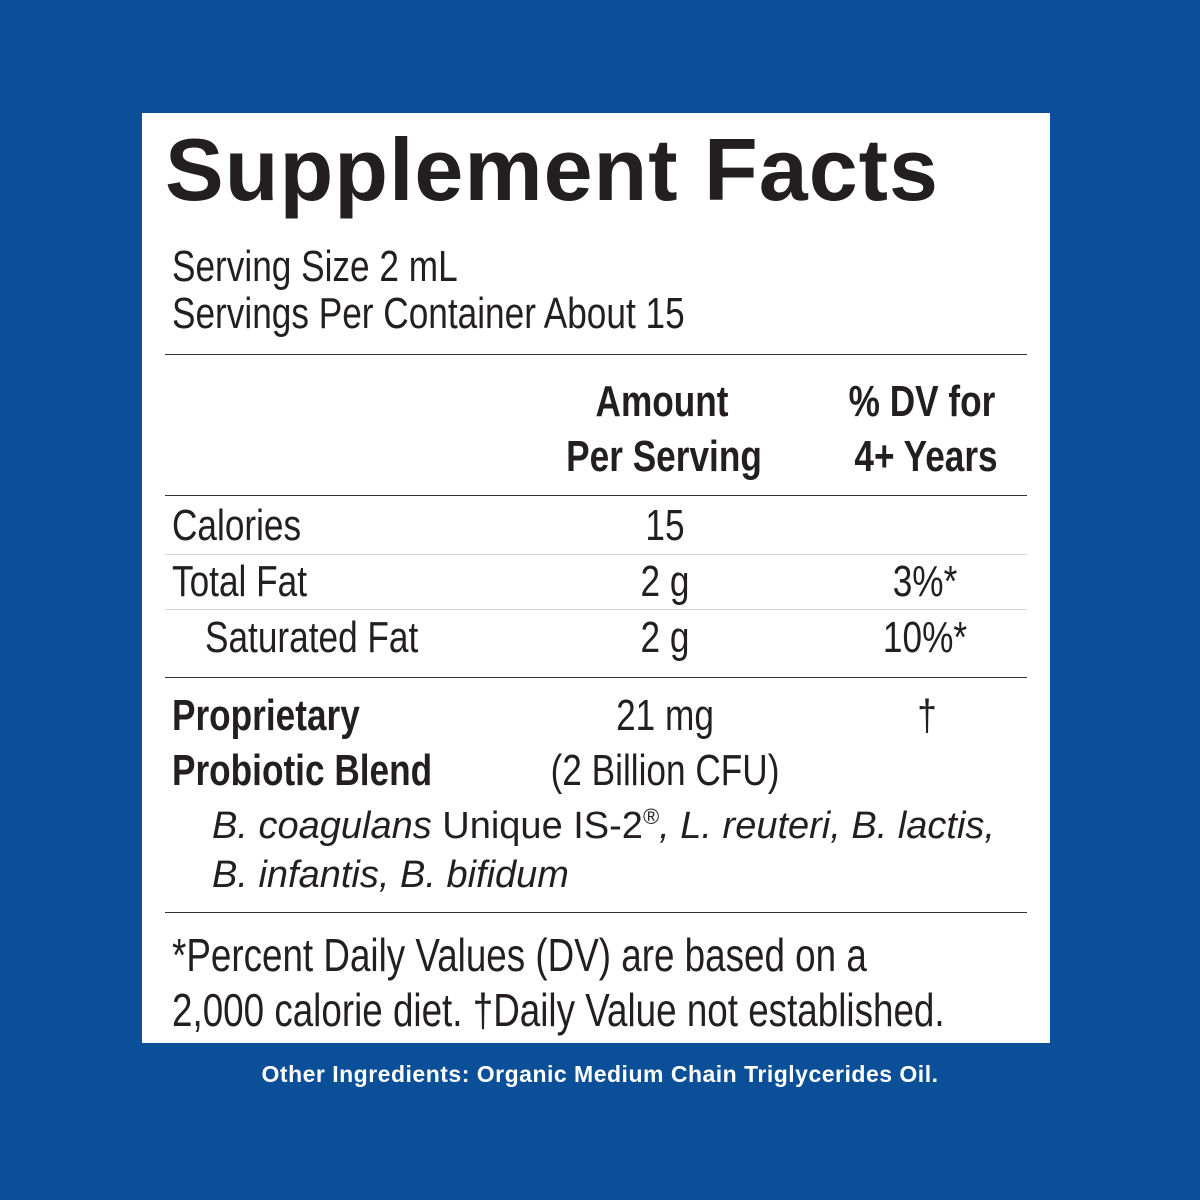 The image size is (1200, 1200). I want to click on column-header: % DV for, so click(922, 401).